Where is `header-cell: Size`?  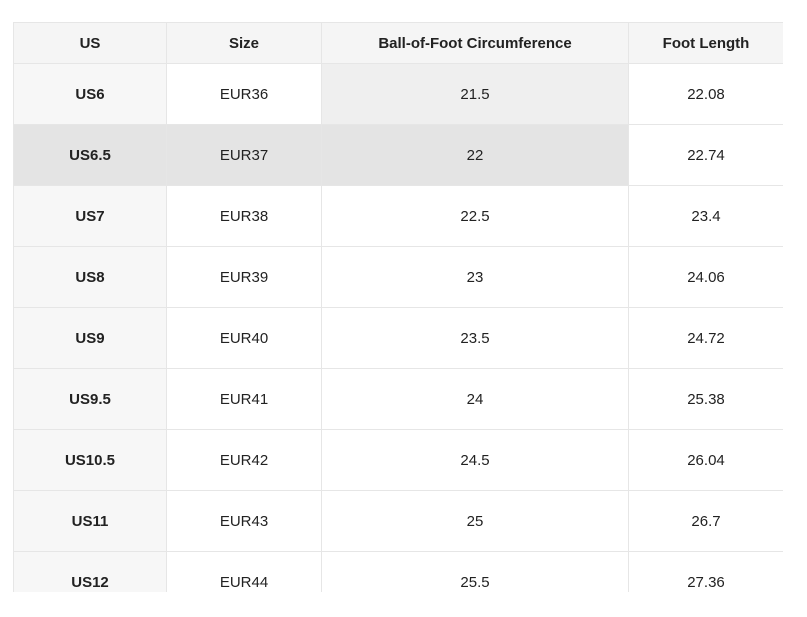
header-cell: Size is located at coordinates (244, 43).